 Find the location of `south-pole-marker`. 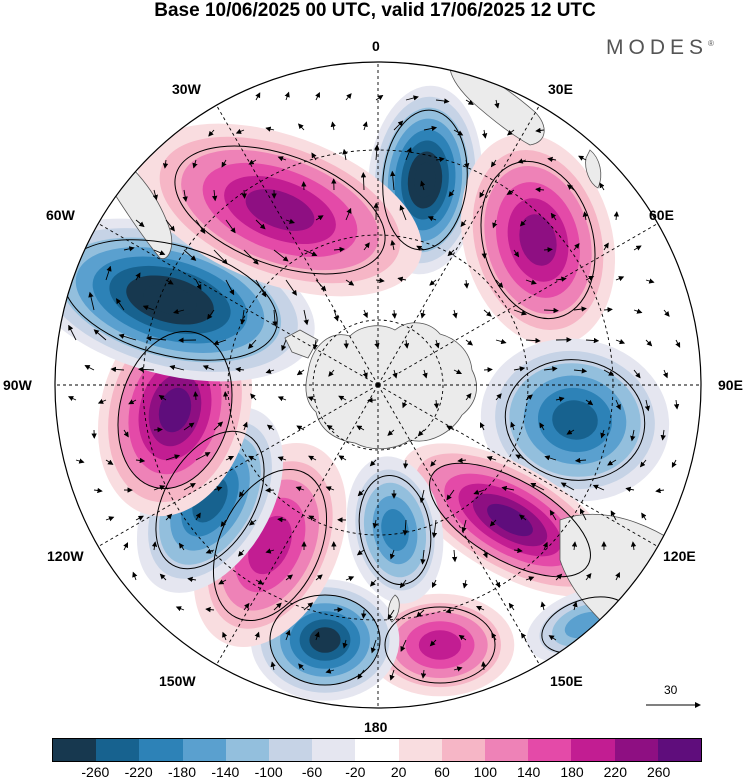

south-pole-marker is located at coordinates (378, 385).